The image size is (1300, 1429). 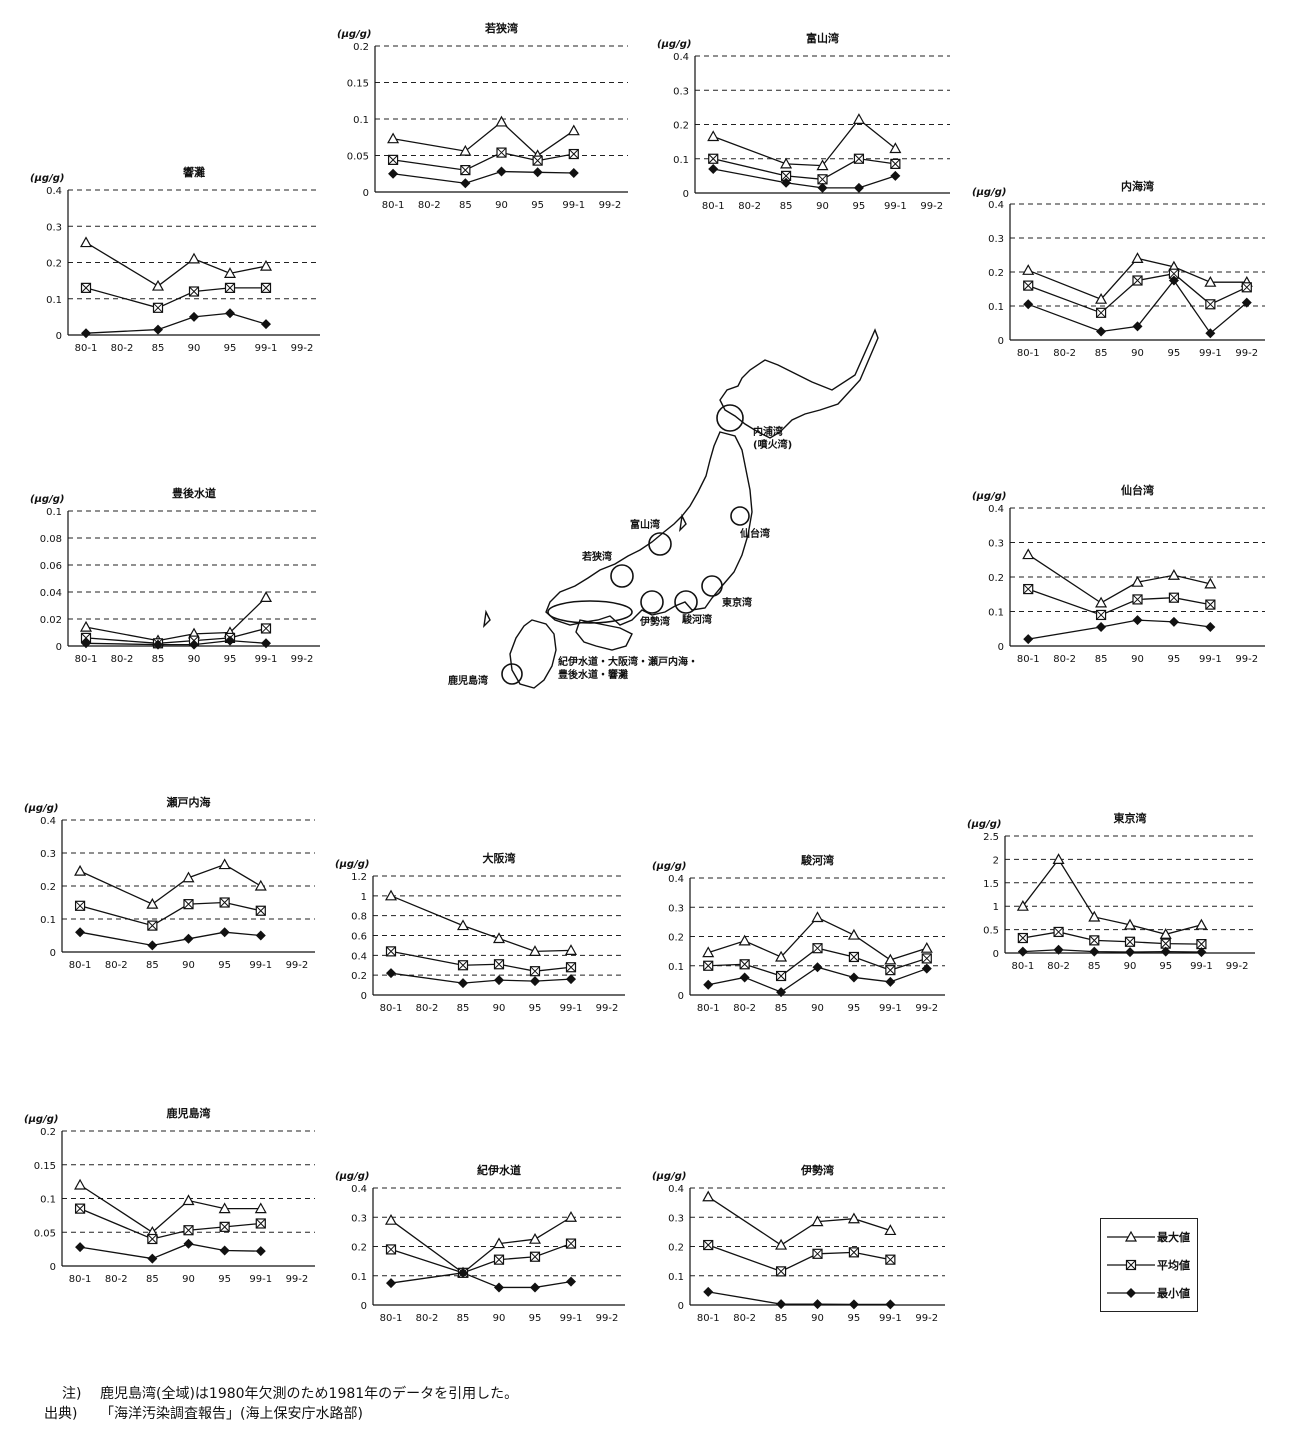 What do you see at coordinates (1149, 1293) in the screenshot?
I see `legend-item-min: 最小値` at bounding box center [1149, 1293].